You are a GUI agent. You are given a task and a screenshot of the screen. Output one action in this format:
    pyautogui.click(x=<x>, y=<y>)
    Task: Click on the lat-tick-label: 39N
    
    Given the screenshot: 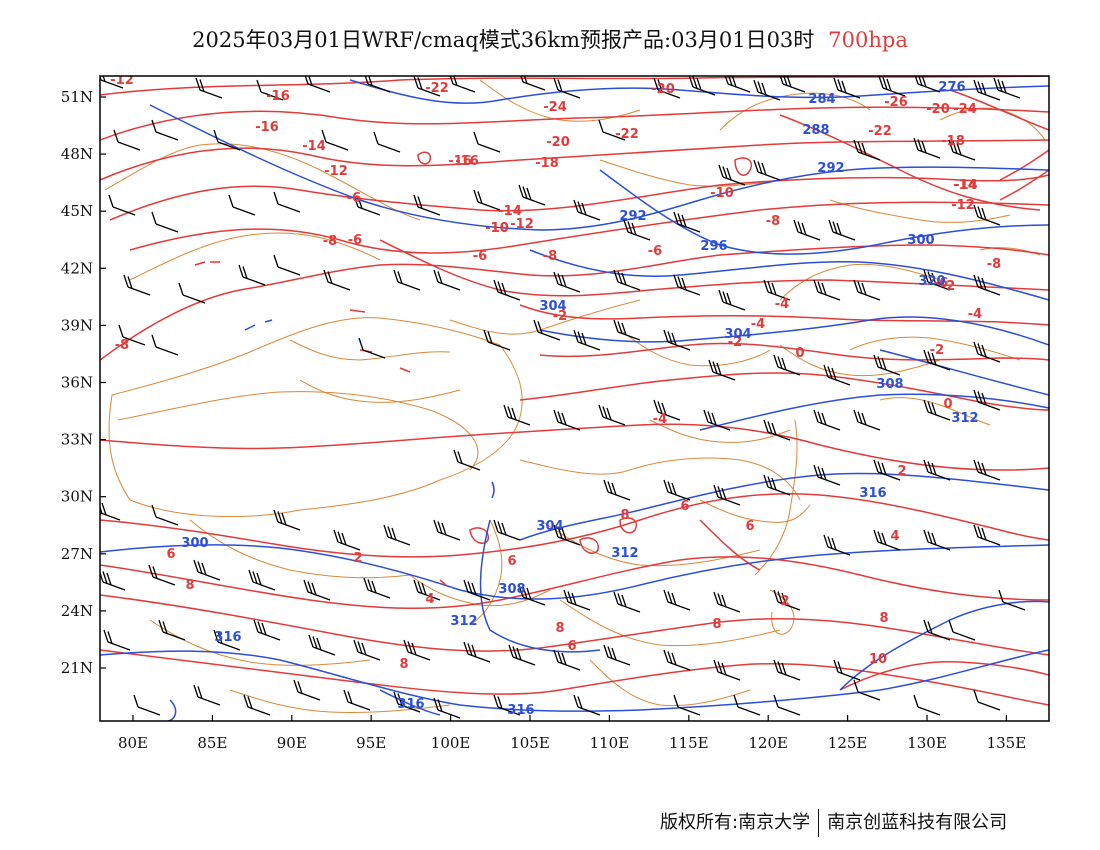 What is the action you would take?
    pyautogui.click(x=77, y=325)
    